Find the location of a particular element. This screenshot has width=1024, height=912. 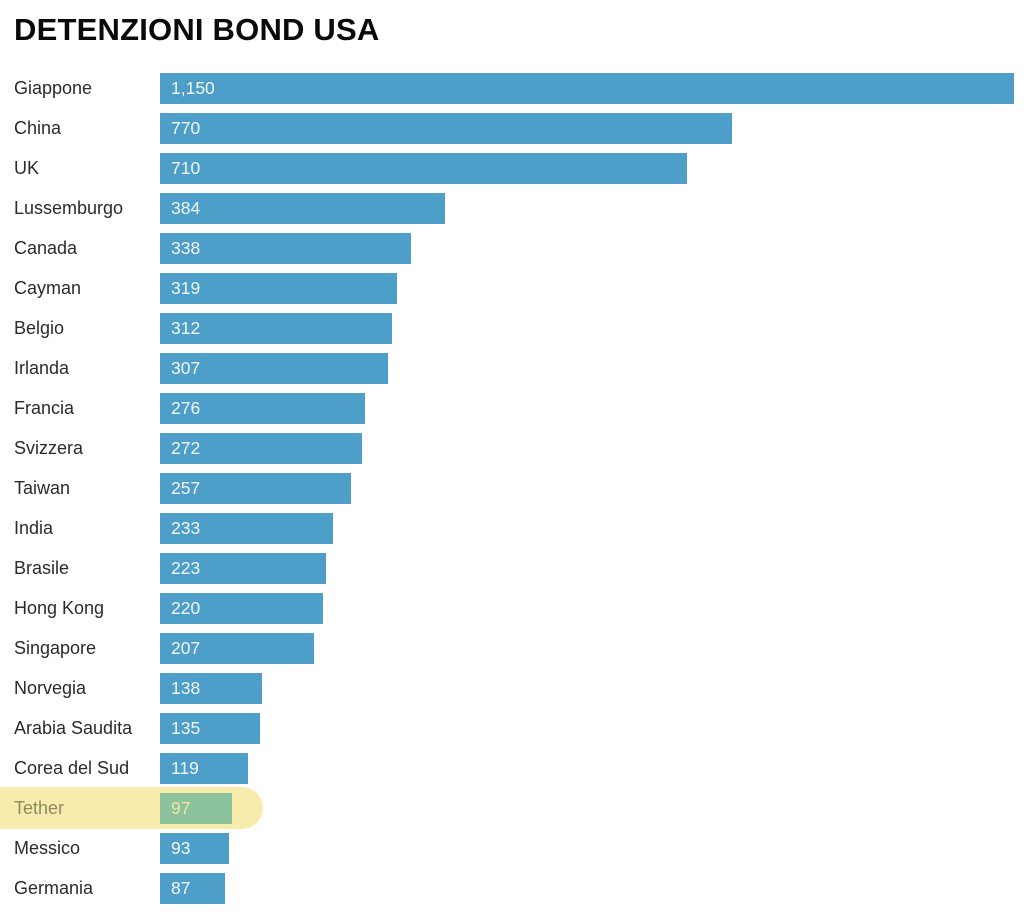

category-label: Norvegia is located at coordinates (50, 687).